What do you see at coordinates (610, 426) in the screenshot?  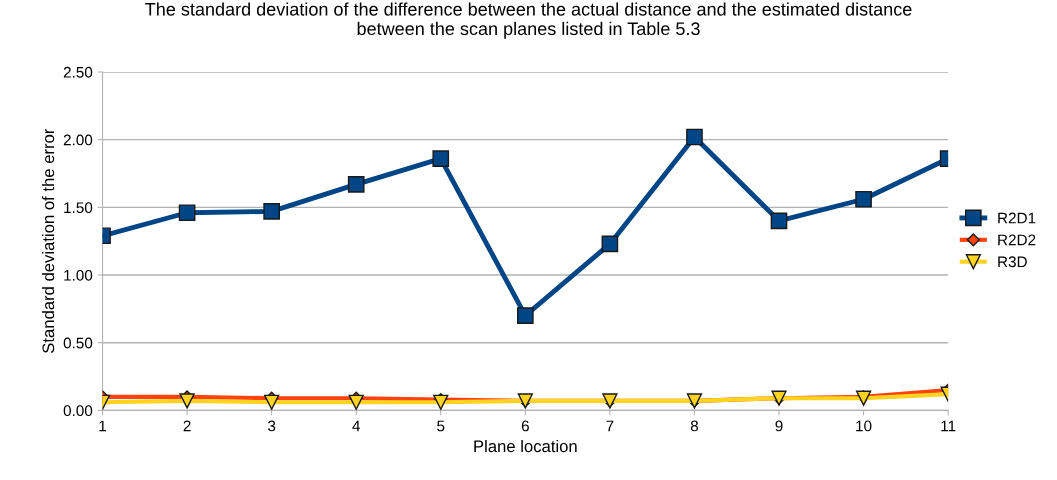 I see `x-tick-label: 7` at bounding box center [610, 426].